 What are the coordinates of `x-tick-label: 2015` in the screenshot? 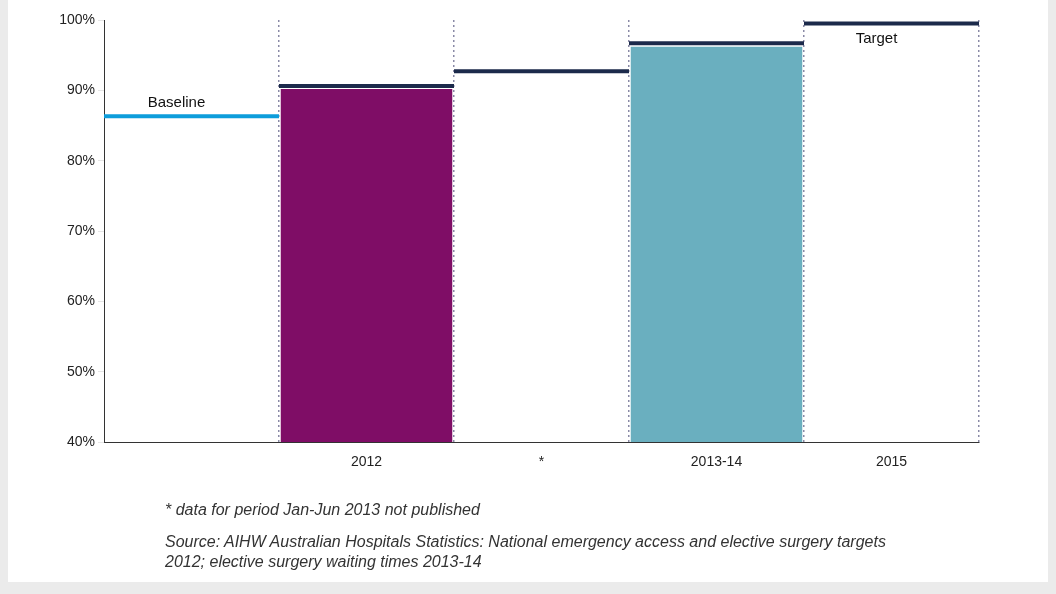 It's located at (891, 461).